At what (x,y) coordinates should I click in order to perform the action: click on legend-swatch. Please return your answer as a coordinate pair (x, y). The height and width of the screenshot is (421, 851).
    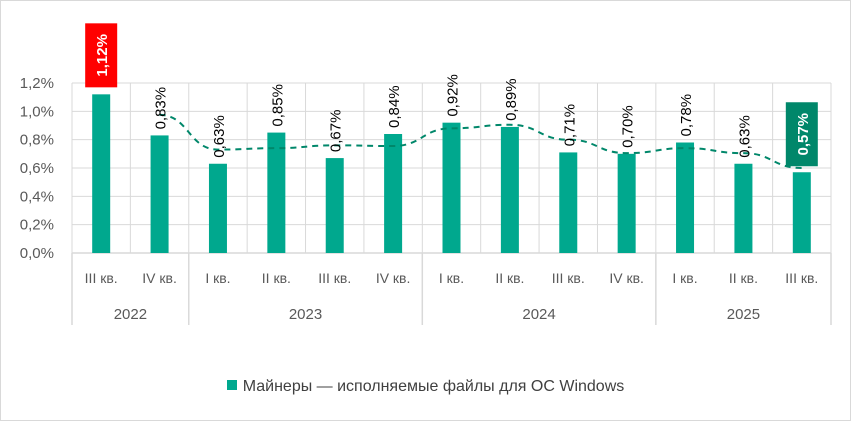
    Looking at the image, I should click on (231, 384).